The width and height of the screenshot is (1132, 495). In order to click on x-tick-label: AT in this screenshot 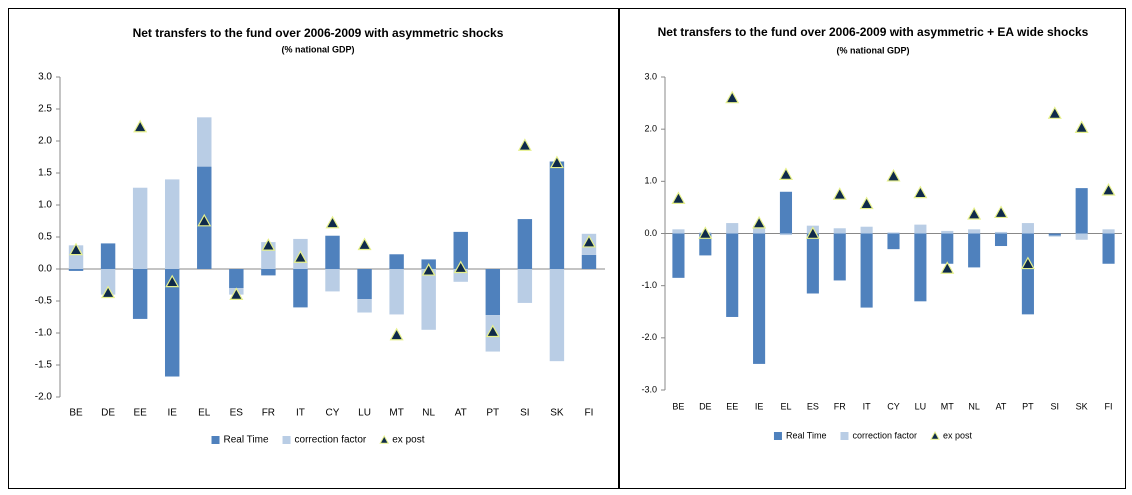, I will do `click(1001, 406)`.